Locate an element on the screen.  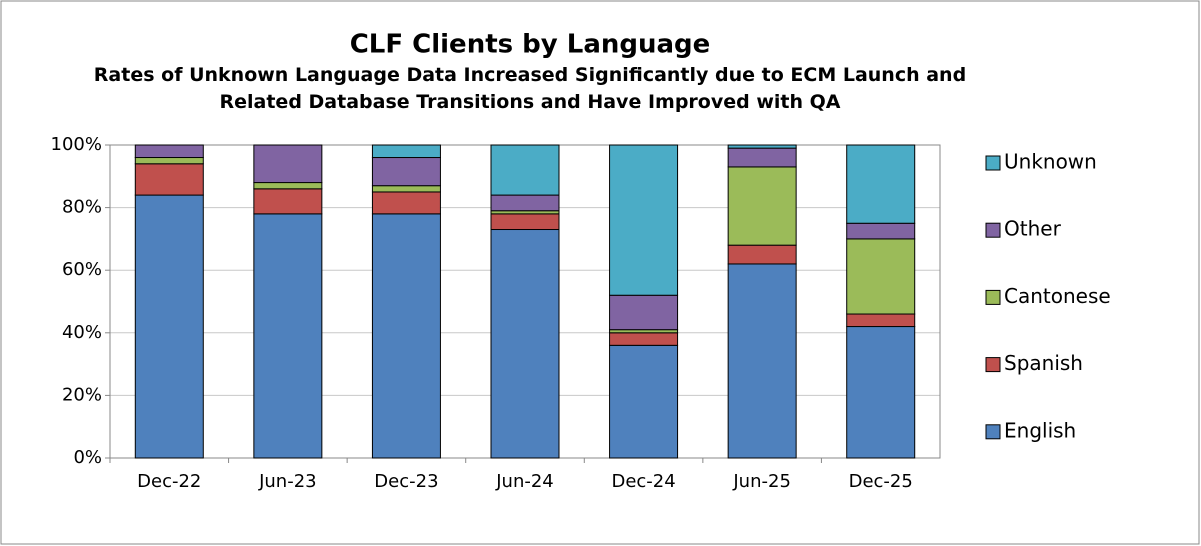
legend-label: Cantonese is located at coordinates (1057, 296).